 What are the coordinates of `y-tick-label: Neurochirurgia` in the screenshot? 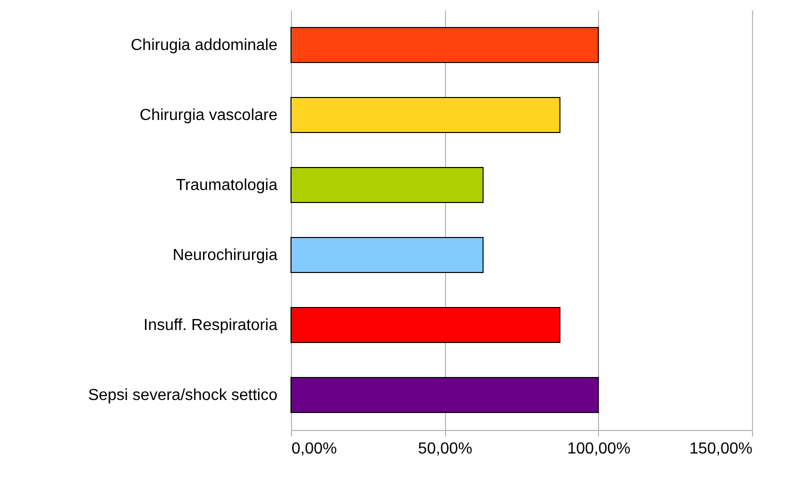 It's located at (225, 255).